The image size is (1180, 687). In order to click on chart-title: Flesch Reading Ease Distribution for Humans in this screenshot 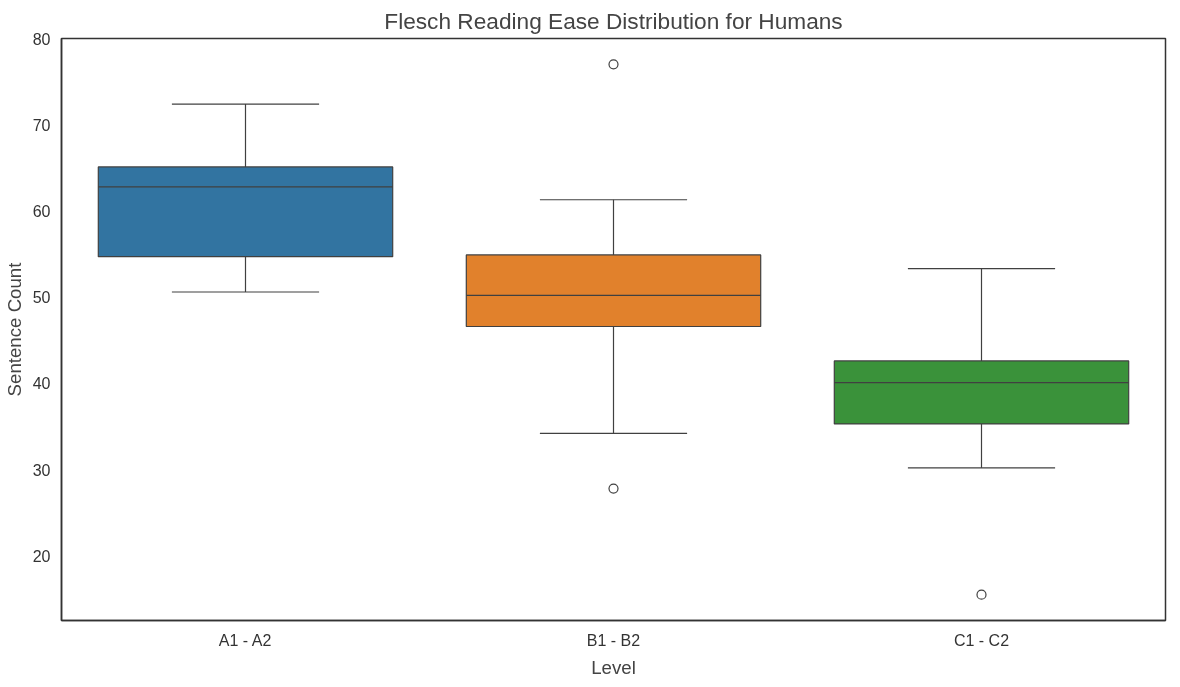, I will do `click(613, 20)`.